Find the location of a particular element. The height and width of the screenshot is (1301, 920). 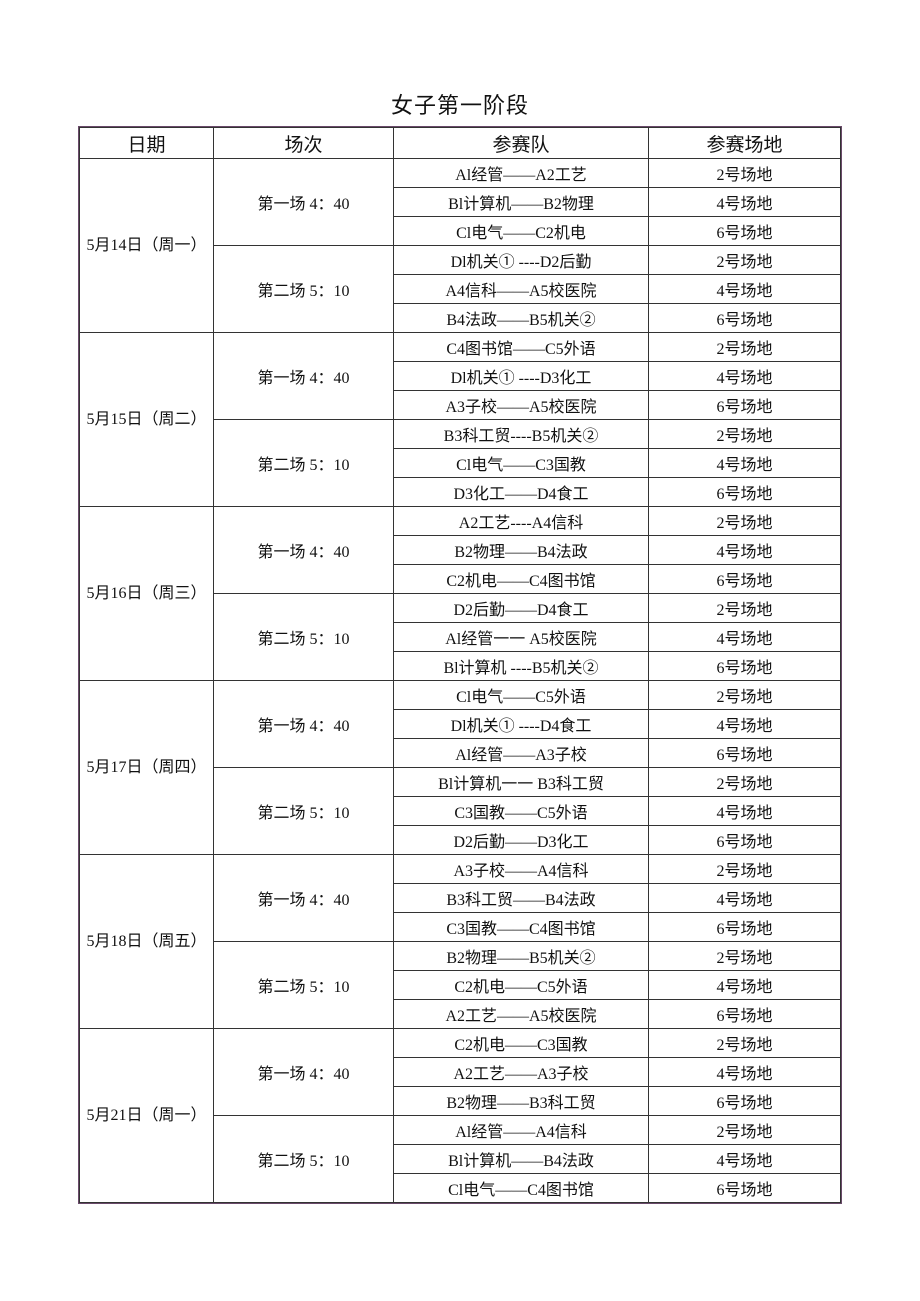

table-row: 第二场 5：10 D2后勤——D4食工 2号场地 is located at coordinates (460, 637).